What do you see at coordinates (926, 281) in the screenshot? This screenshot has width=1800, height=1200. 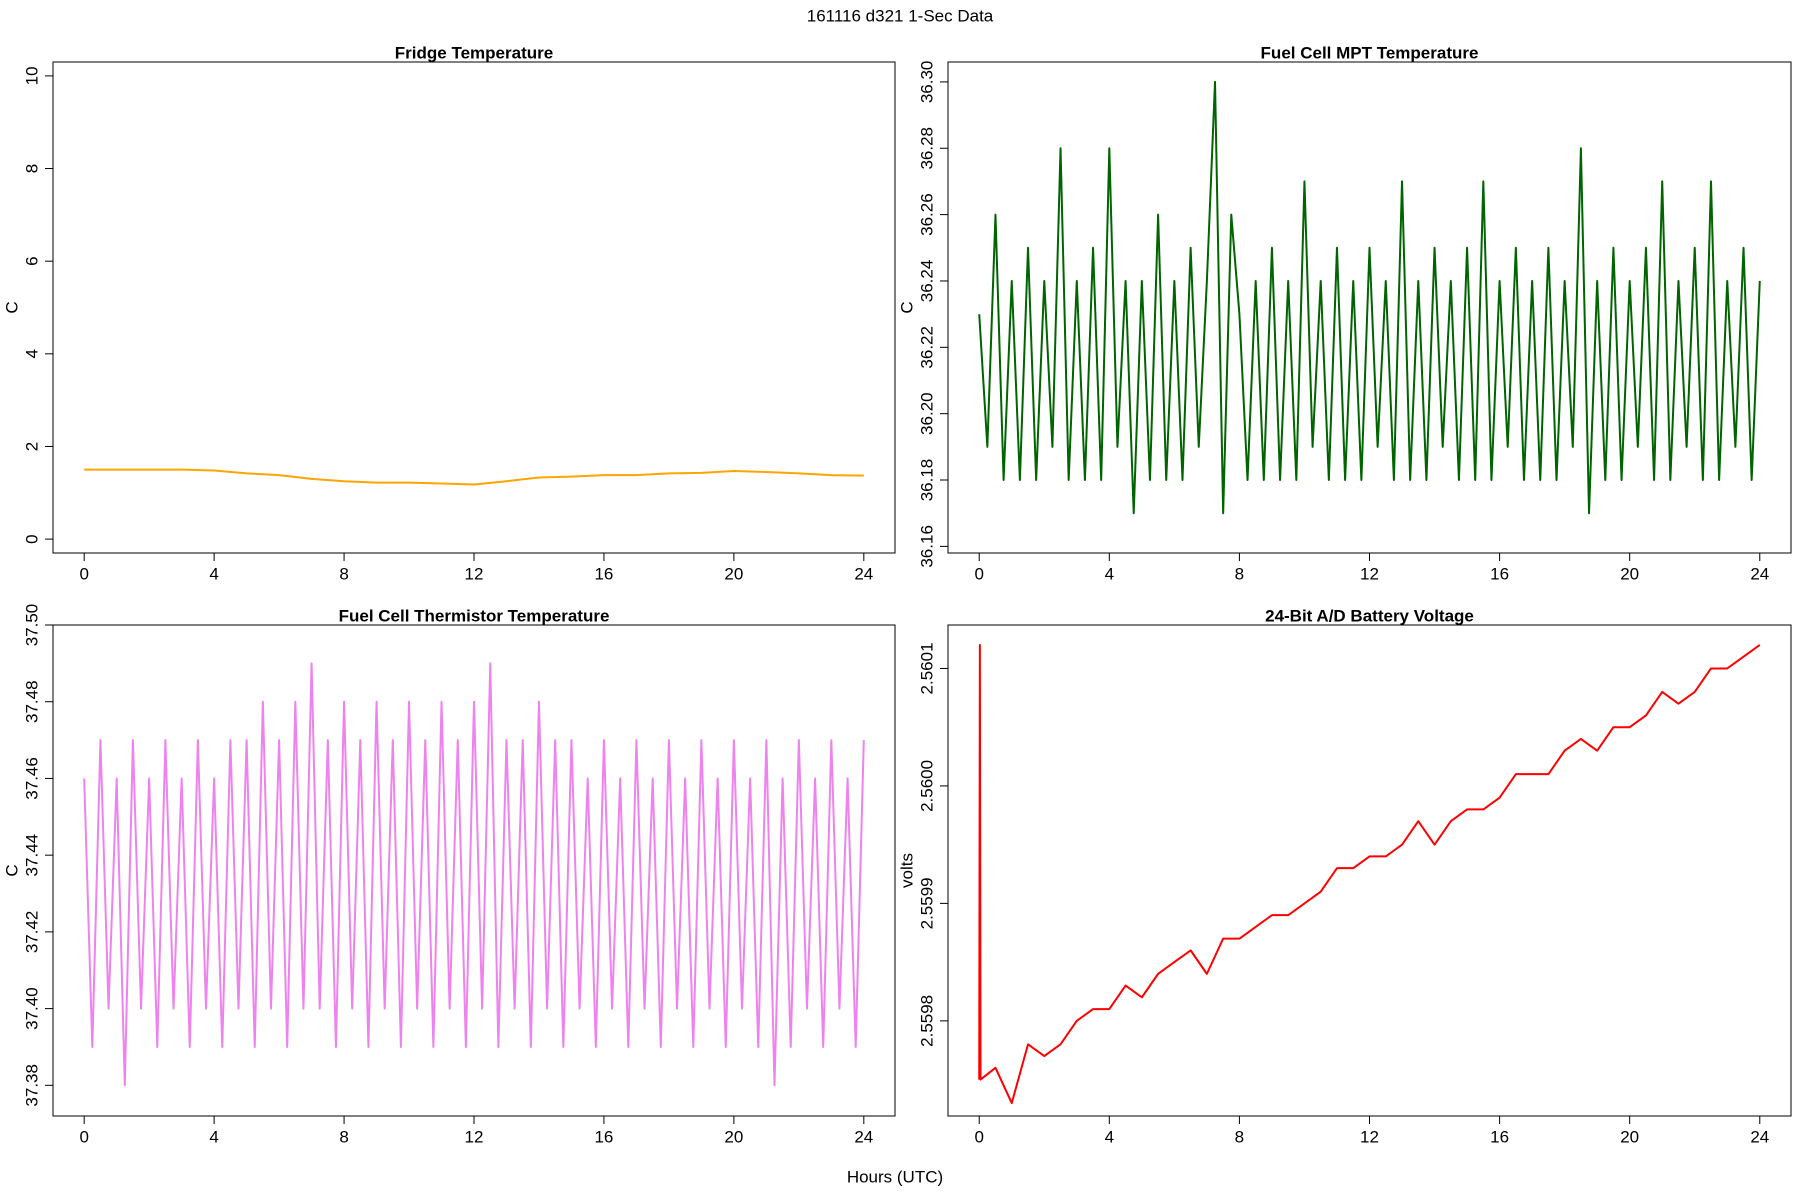 I see `y-tick-label: 36.24` at bounding box center [926, 281].